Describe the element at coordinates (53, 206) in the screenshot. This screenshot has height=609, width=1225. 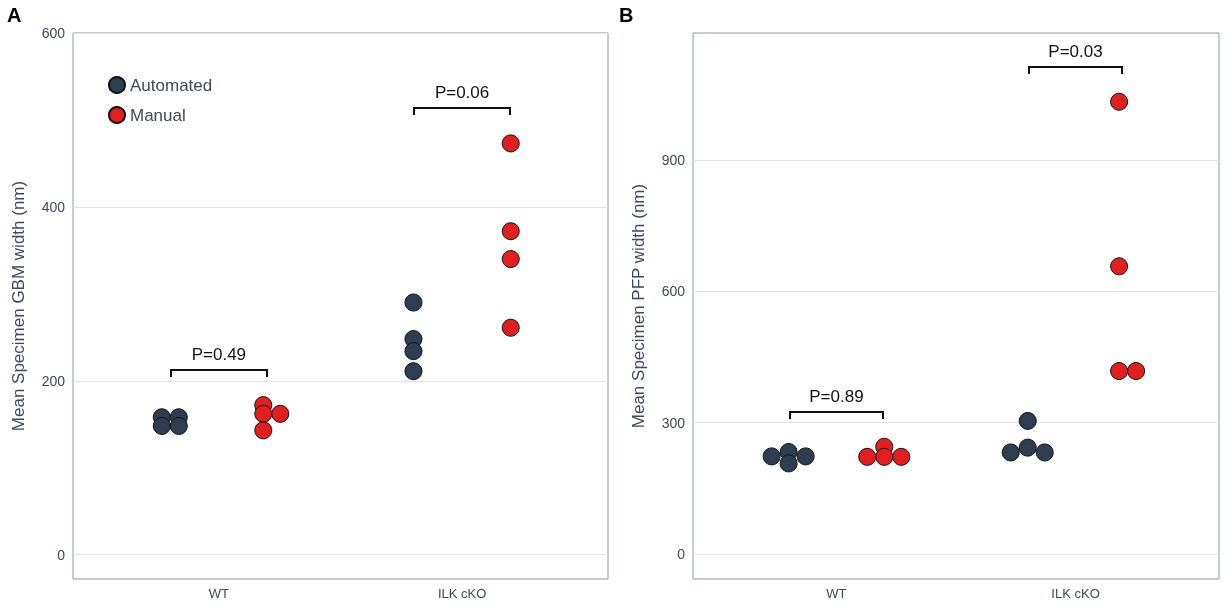
I see `y-tick-label: 400` at that location.